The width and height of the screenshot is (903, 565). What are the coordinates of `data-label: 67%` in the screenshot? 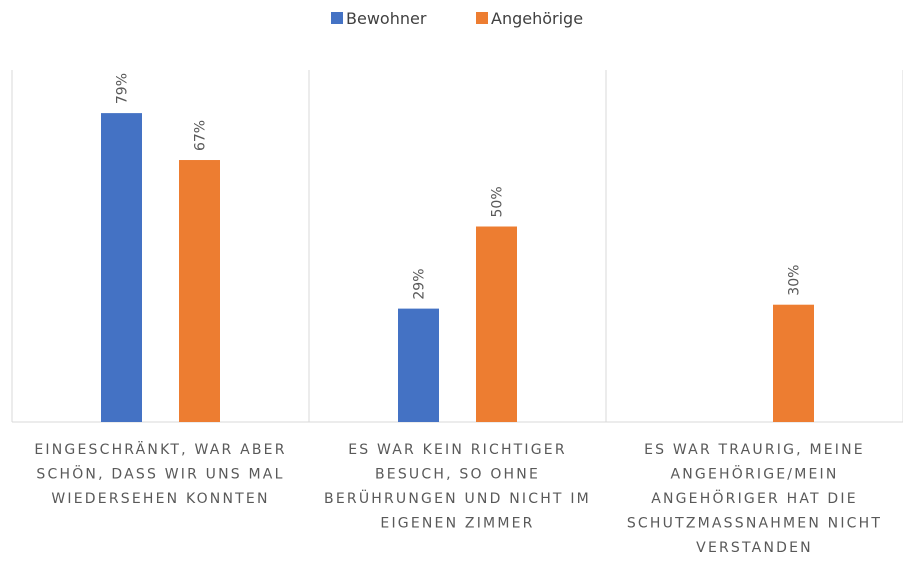 It's located at (201, 135).